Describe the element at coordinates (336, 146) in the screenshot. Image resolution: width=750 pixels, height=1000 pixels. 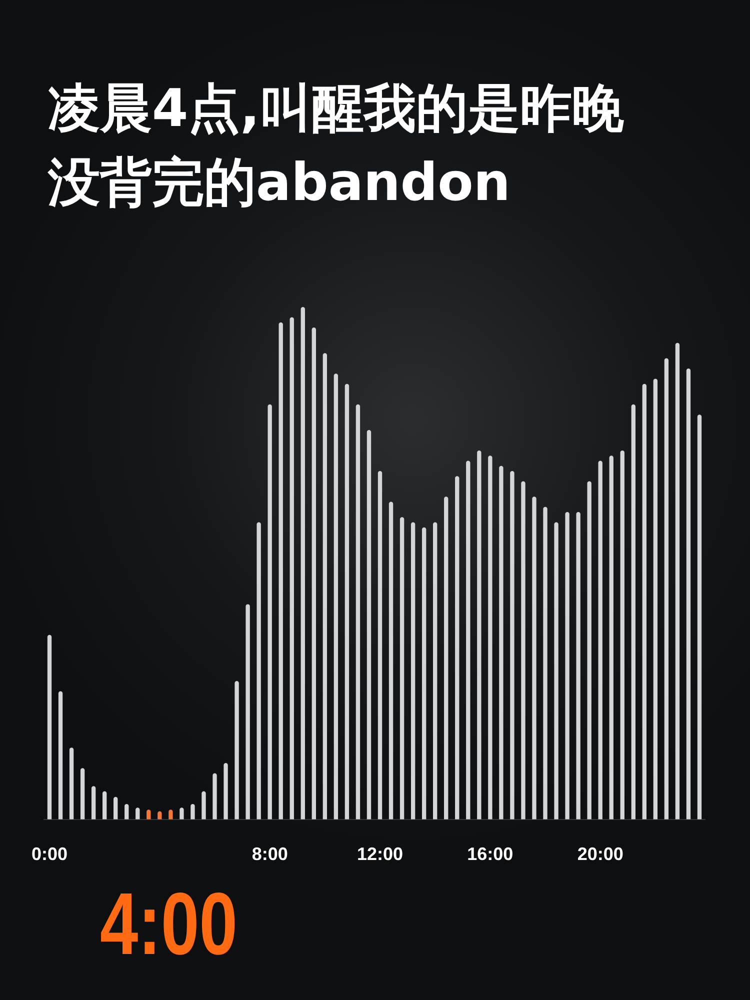
I see `chart-title: 凌晨4点,叫醒我的是昨晚没背完的abandon` at that location.